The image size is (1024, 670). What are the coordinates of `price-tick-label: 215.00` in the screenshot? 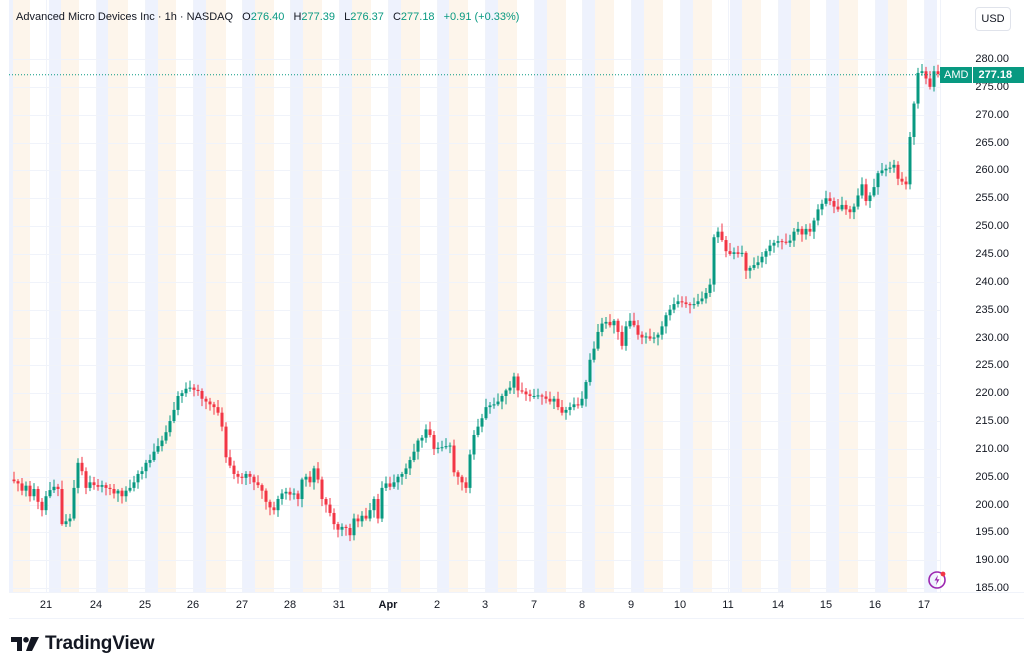 It's located at (992, 421).